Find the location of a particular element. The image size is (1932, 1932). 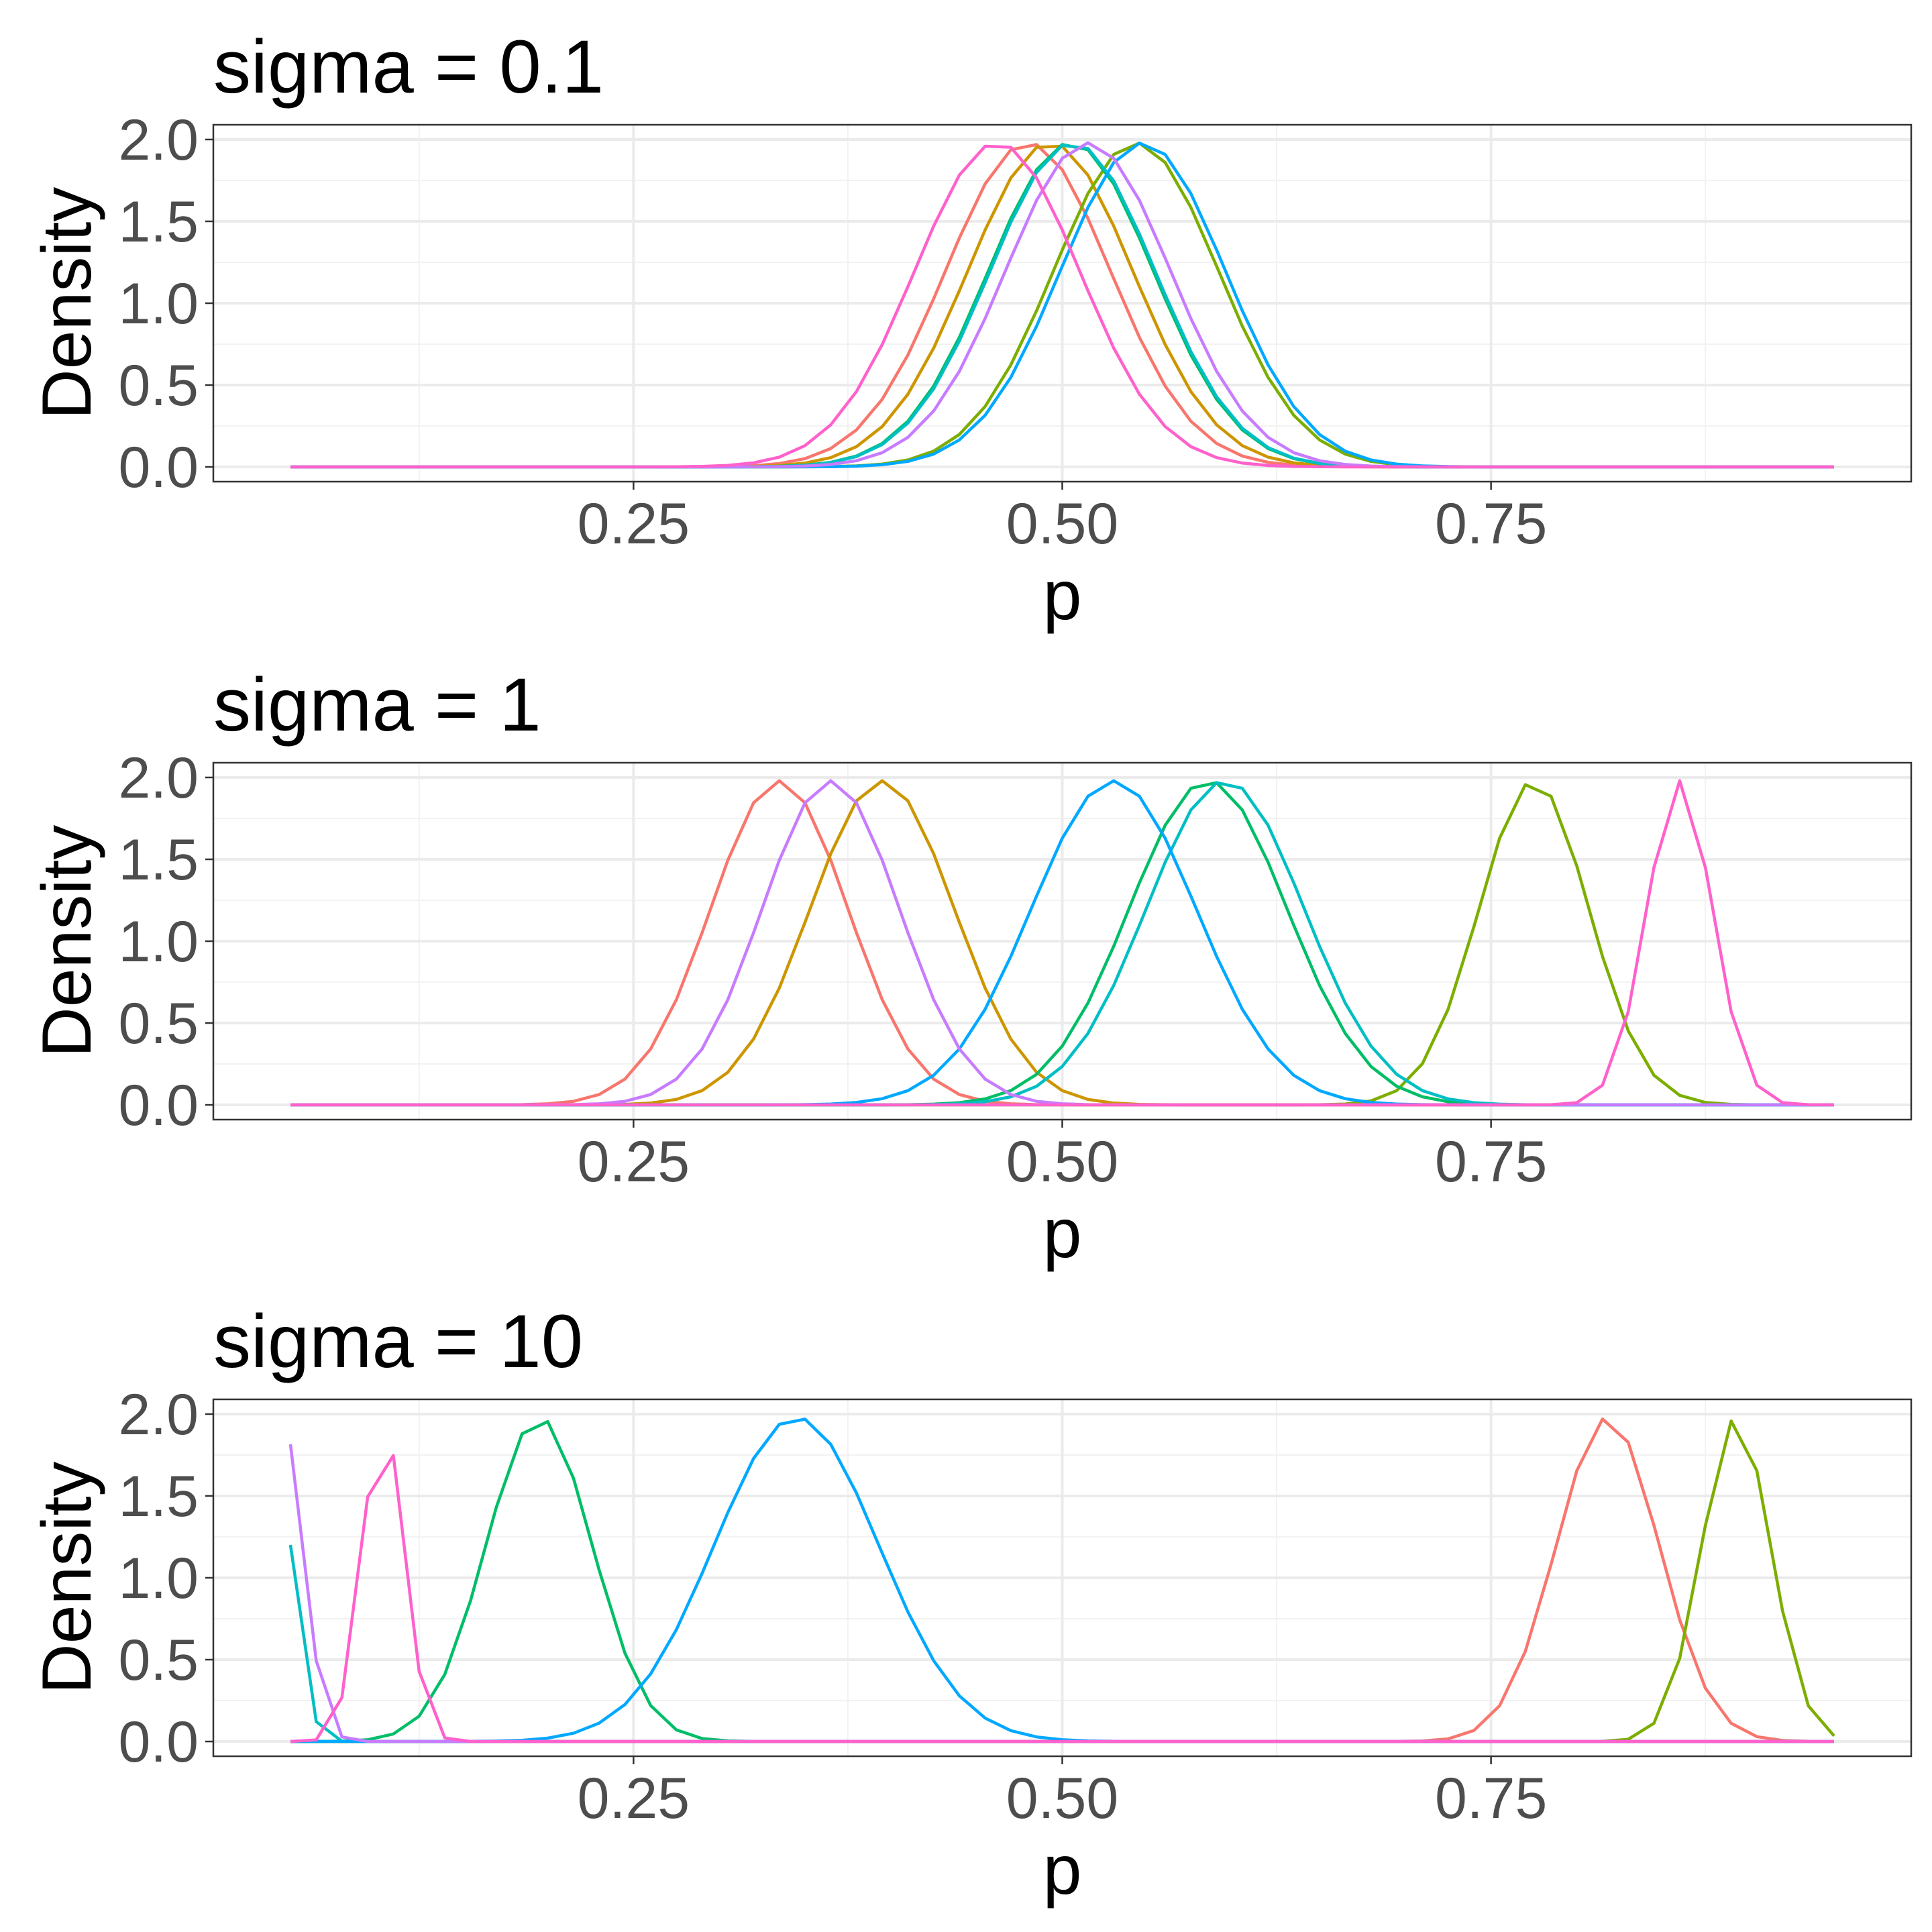

panel-title: sigma = 1 is located at coordinates (377, 705).